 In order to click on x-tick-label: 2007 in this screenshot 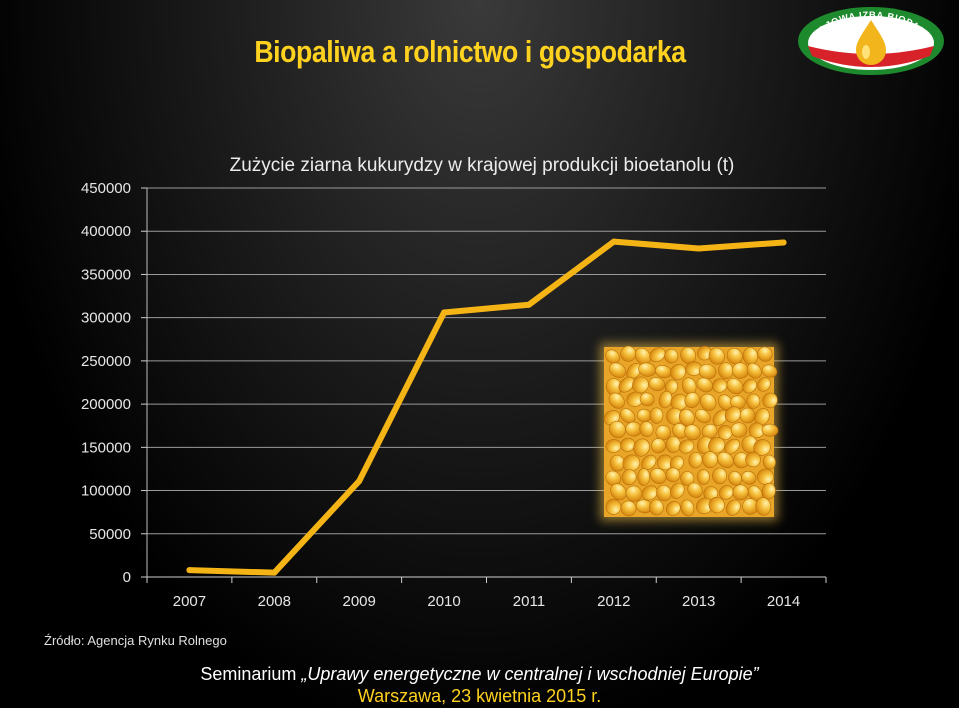, I will do `click(189, 601)`.